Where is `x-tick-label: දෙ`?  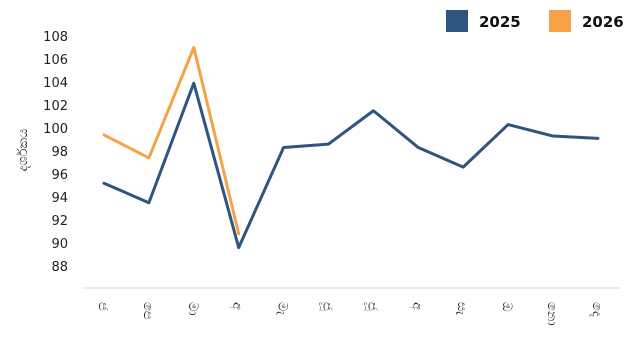
x-tick-label: දෙ is located at coordinates (596, 309).